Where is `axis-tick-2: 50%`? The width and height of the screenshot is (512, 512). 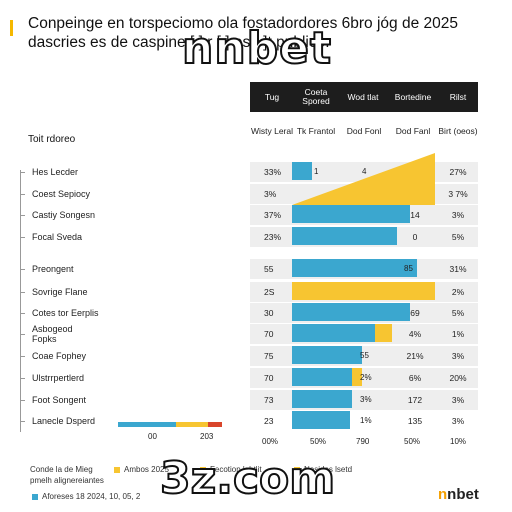 axis-tick-2: 50% is located at coordinates (318, 441).